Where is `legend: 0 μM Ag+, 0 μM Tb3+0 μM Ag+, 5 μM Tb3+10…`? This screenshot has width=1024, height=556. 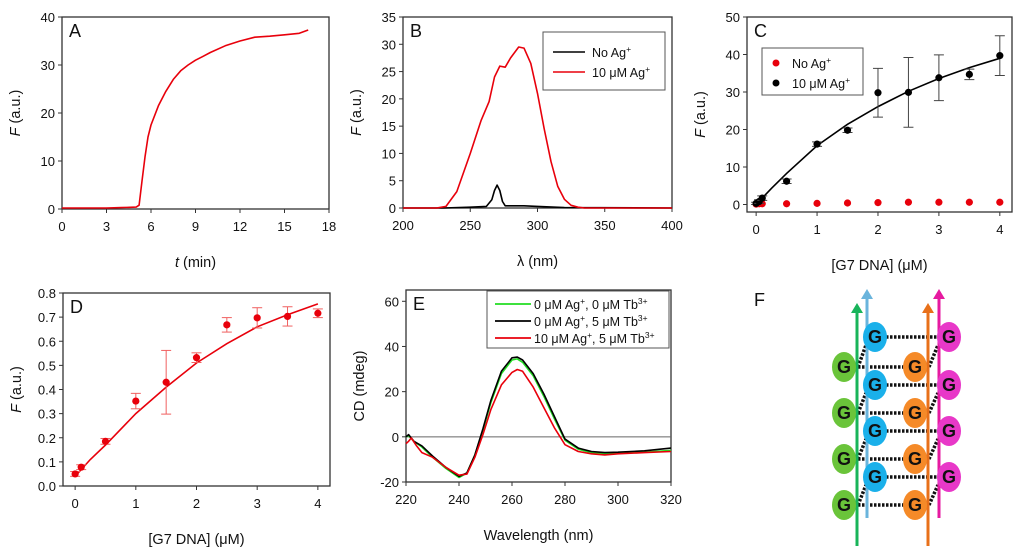 legend: 0 μM Ag+, 0 μM Tb3+0 μM Ag+, 5 μM Tb3+10… is located at coordinates (578, 319).